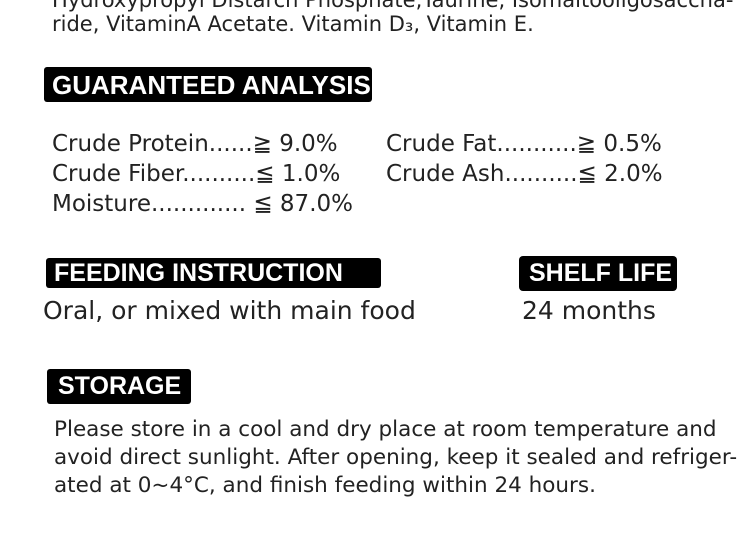 Image resolution: width=750 pixels, height=541 pixels. What do you see at coordinates (195, 144) in the screenshot?
I see `analysis-item-crude-protein: Crude Protein......≧ 9.0%` at bounding box center [195, 144].